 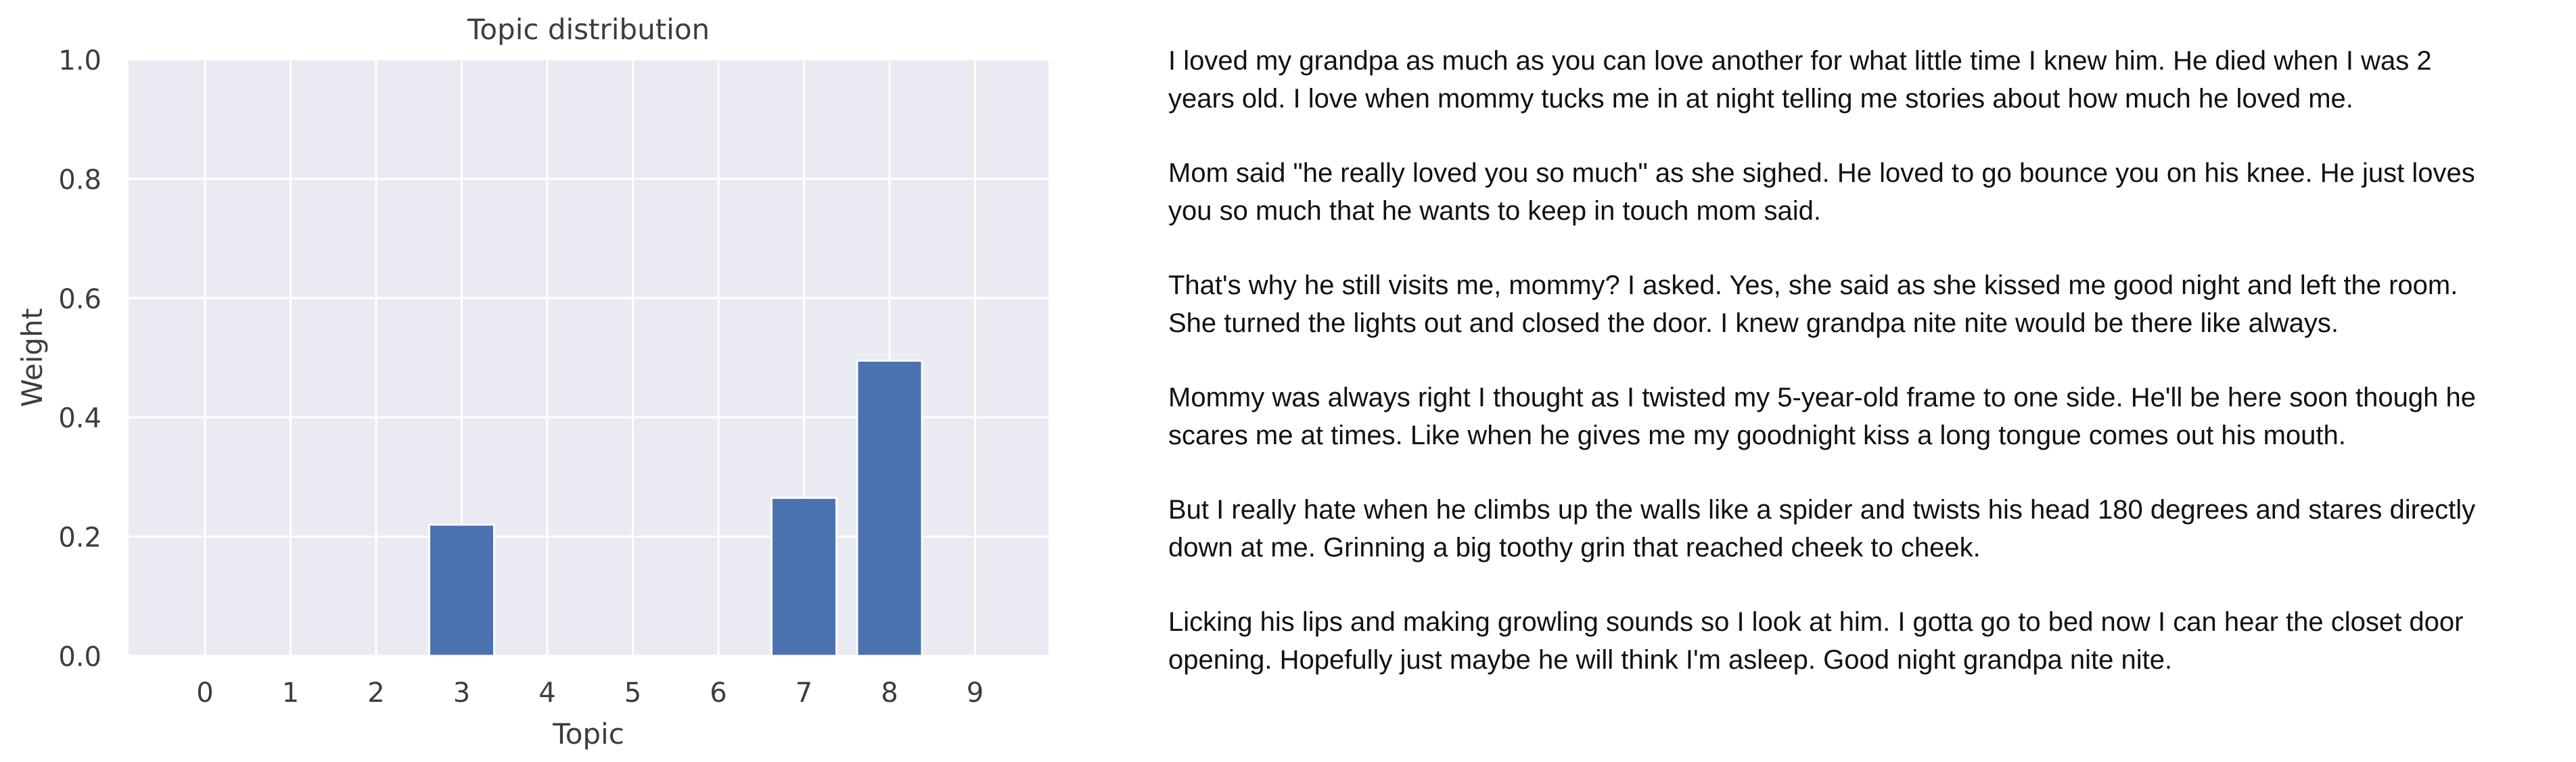 I want to click on y-axis-label: Weight, so click(x=32, y=357).